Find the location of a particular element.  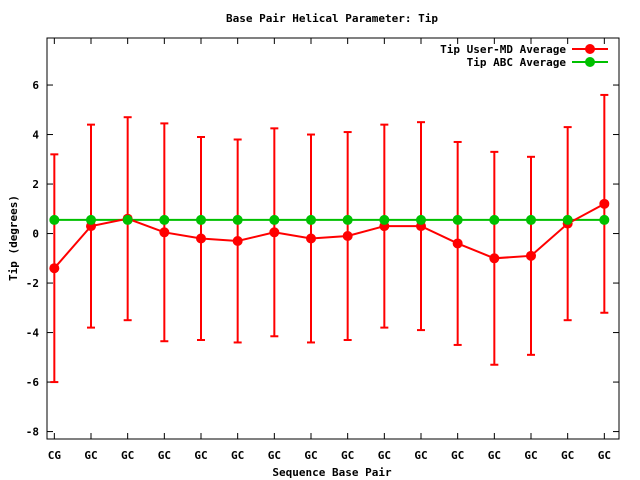

series-user-md-line is located at coordinates (329, 235).